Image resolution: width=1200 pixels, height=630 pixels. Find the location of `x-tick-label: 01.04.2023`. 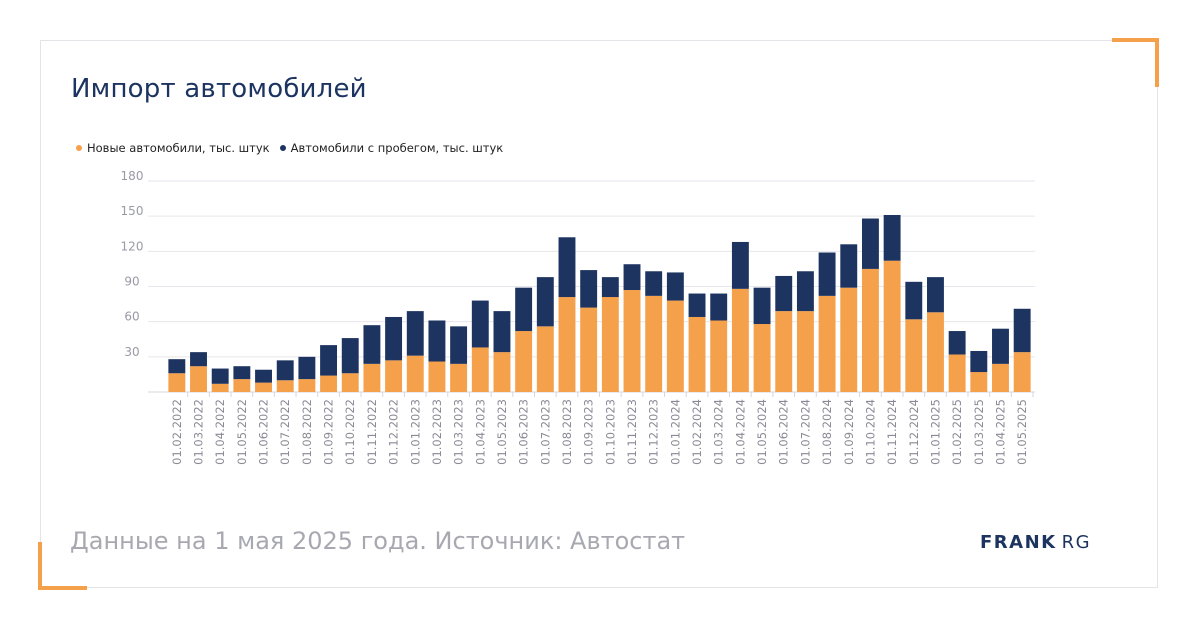

x-tick-label: 01.04.2023 is located at coordinates (480, 432).